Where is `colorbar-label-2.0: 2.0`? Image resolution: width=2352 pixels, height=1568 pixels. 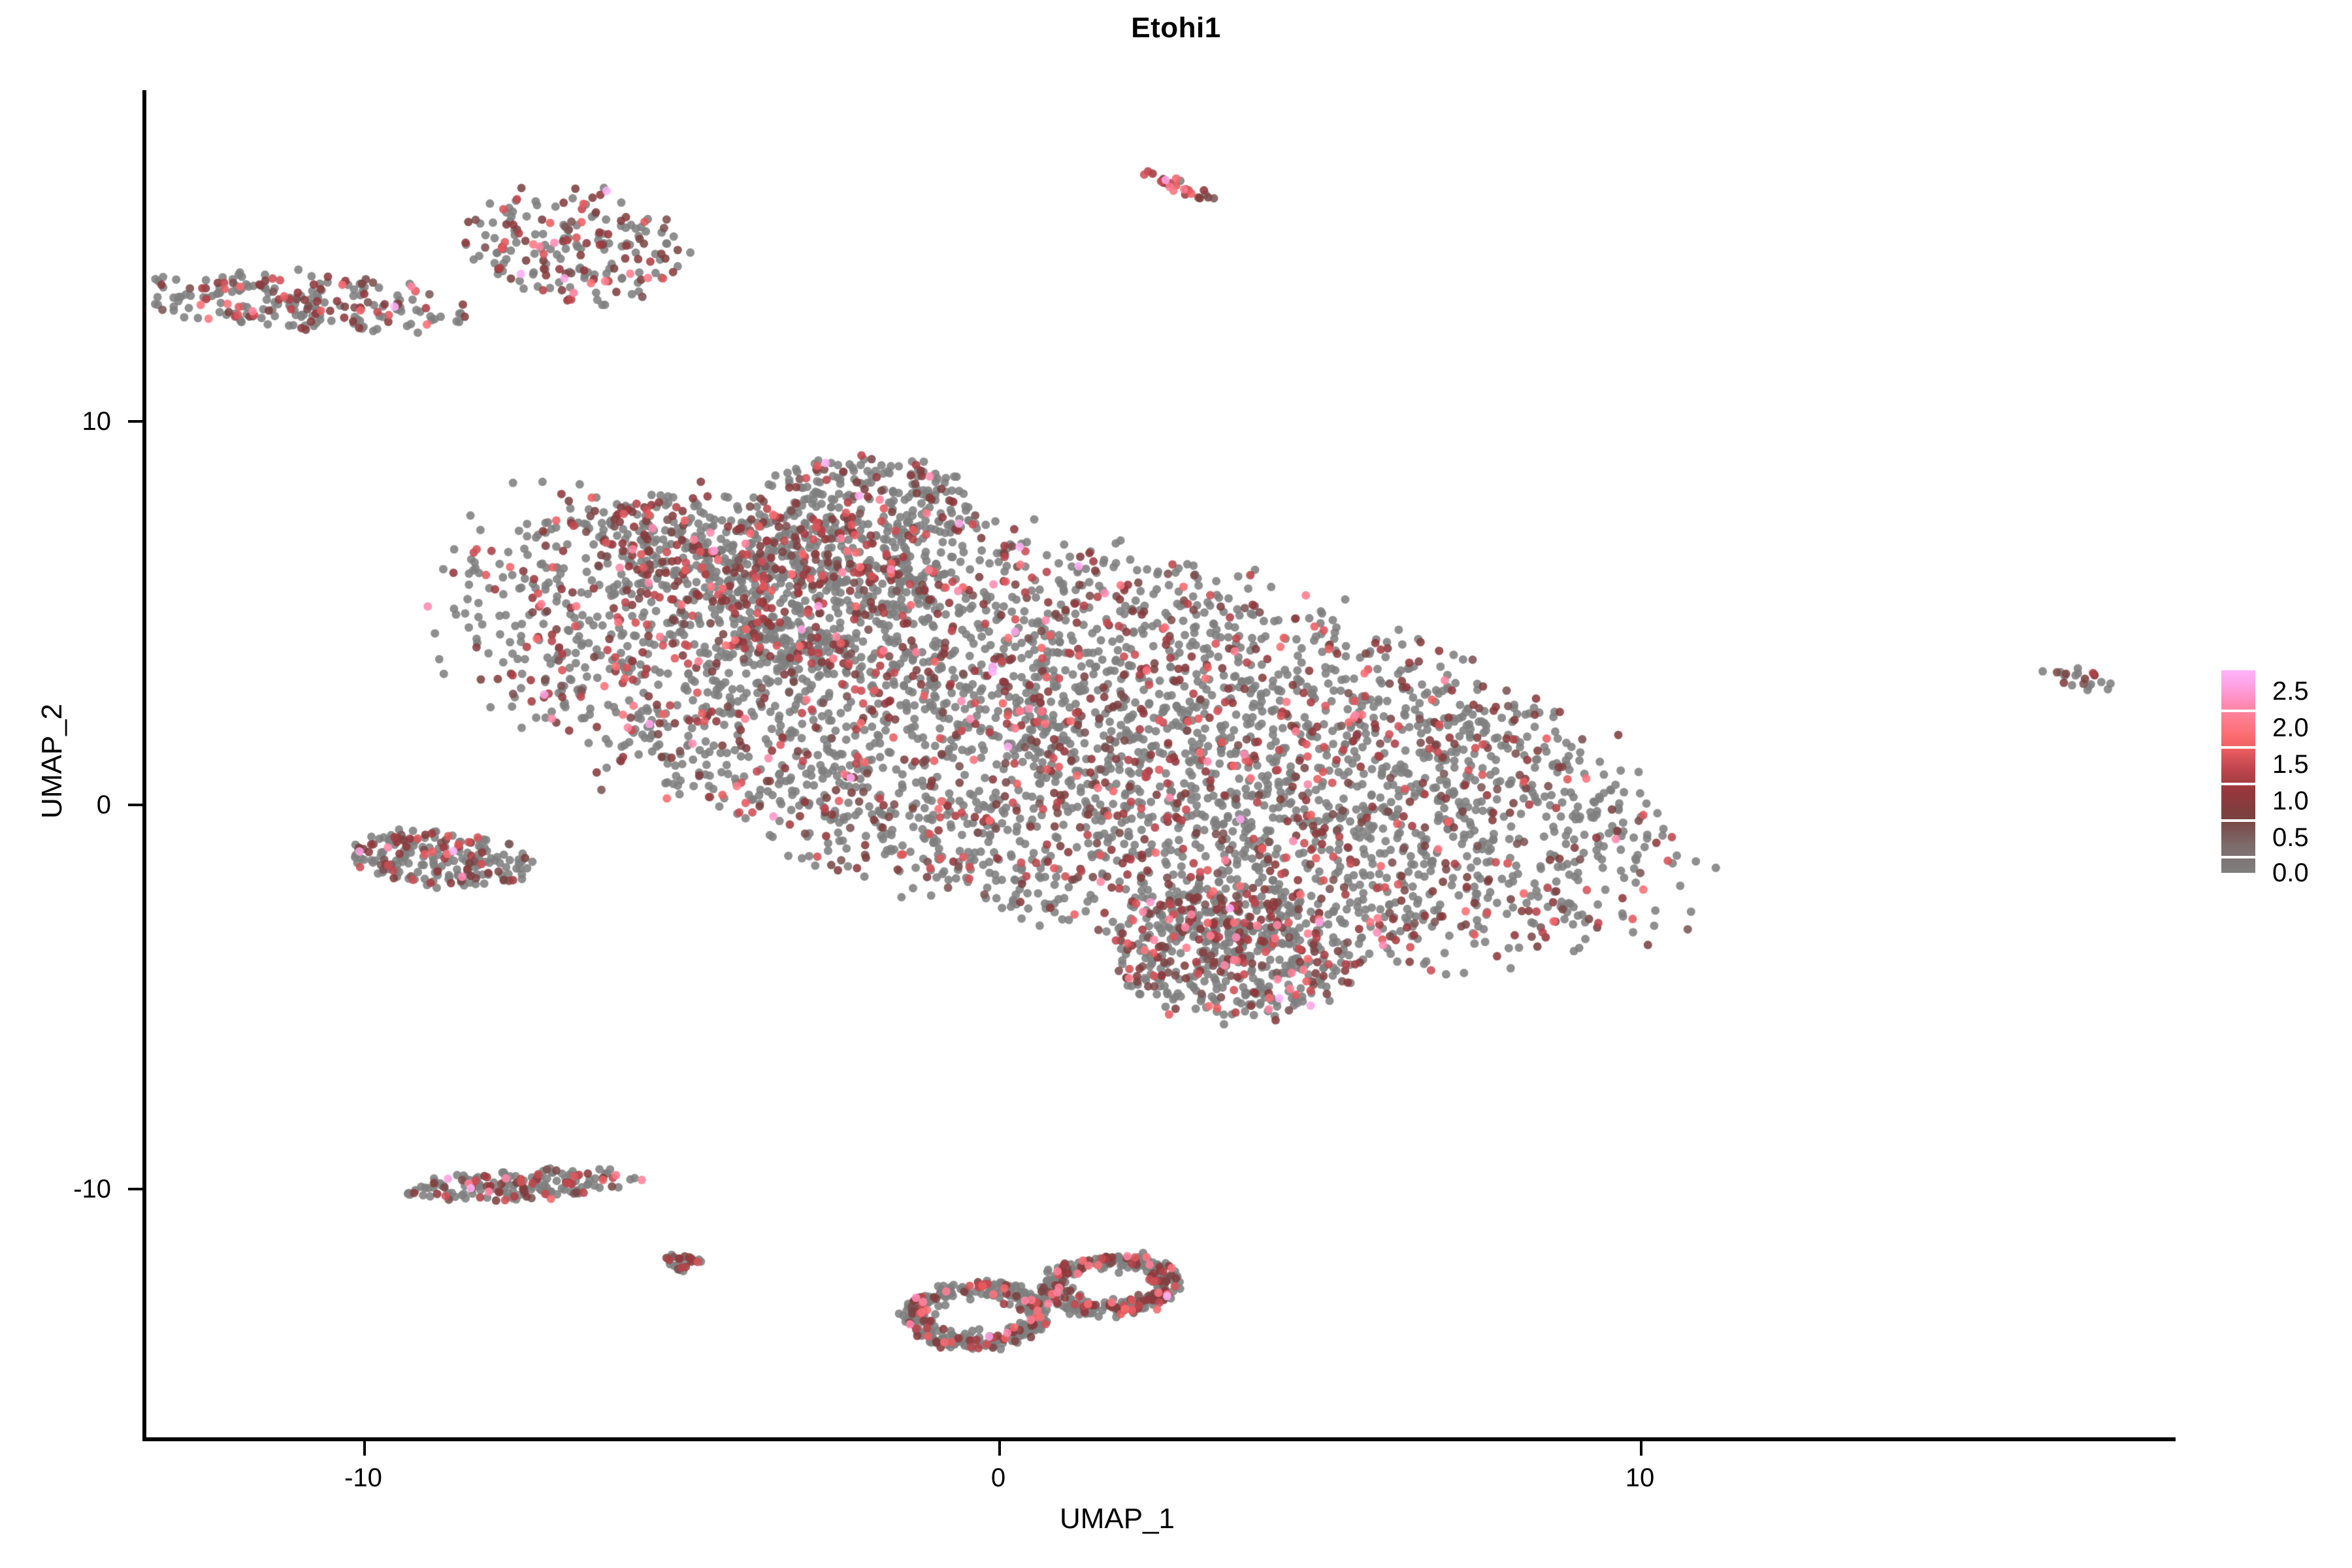 colorbar-label-2.0: 2.0 is located at coordinates (2290, 727).